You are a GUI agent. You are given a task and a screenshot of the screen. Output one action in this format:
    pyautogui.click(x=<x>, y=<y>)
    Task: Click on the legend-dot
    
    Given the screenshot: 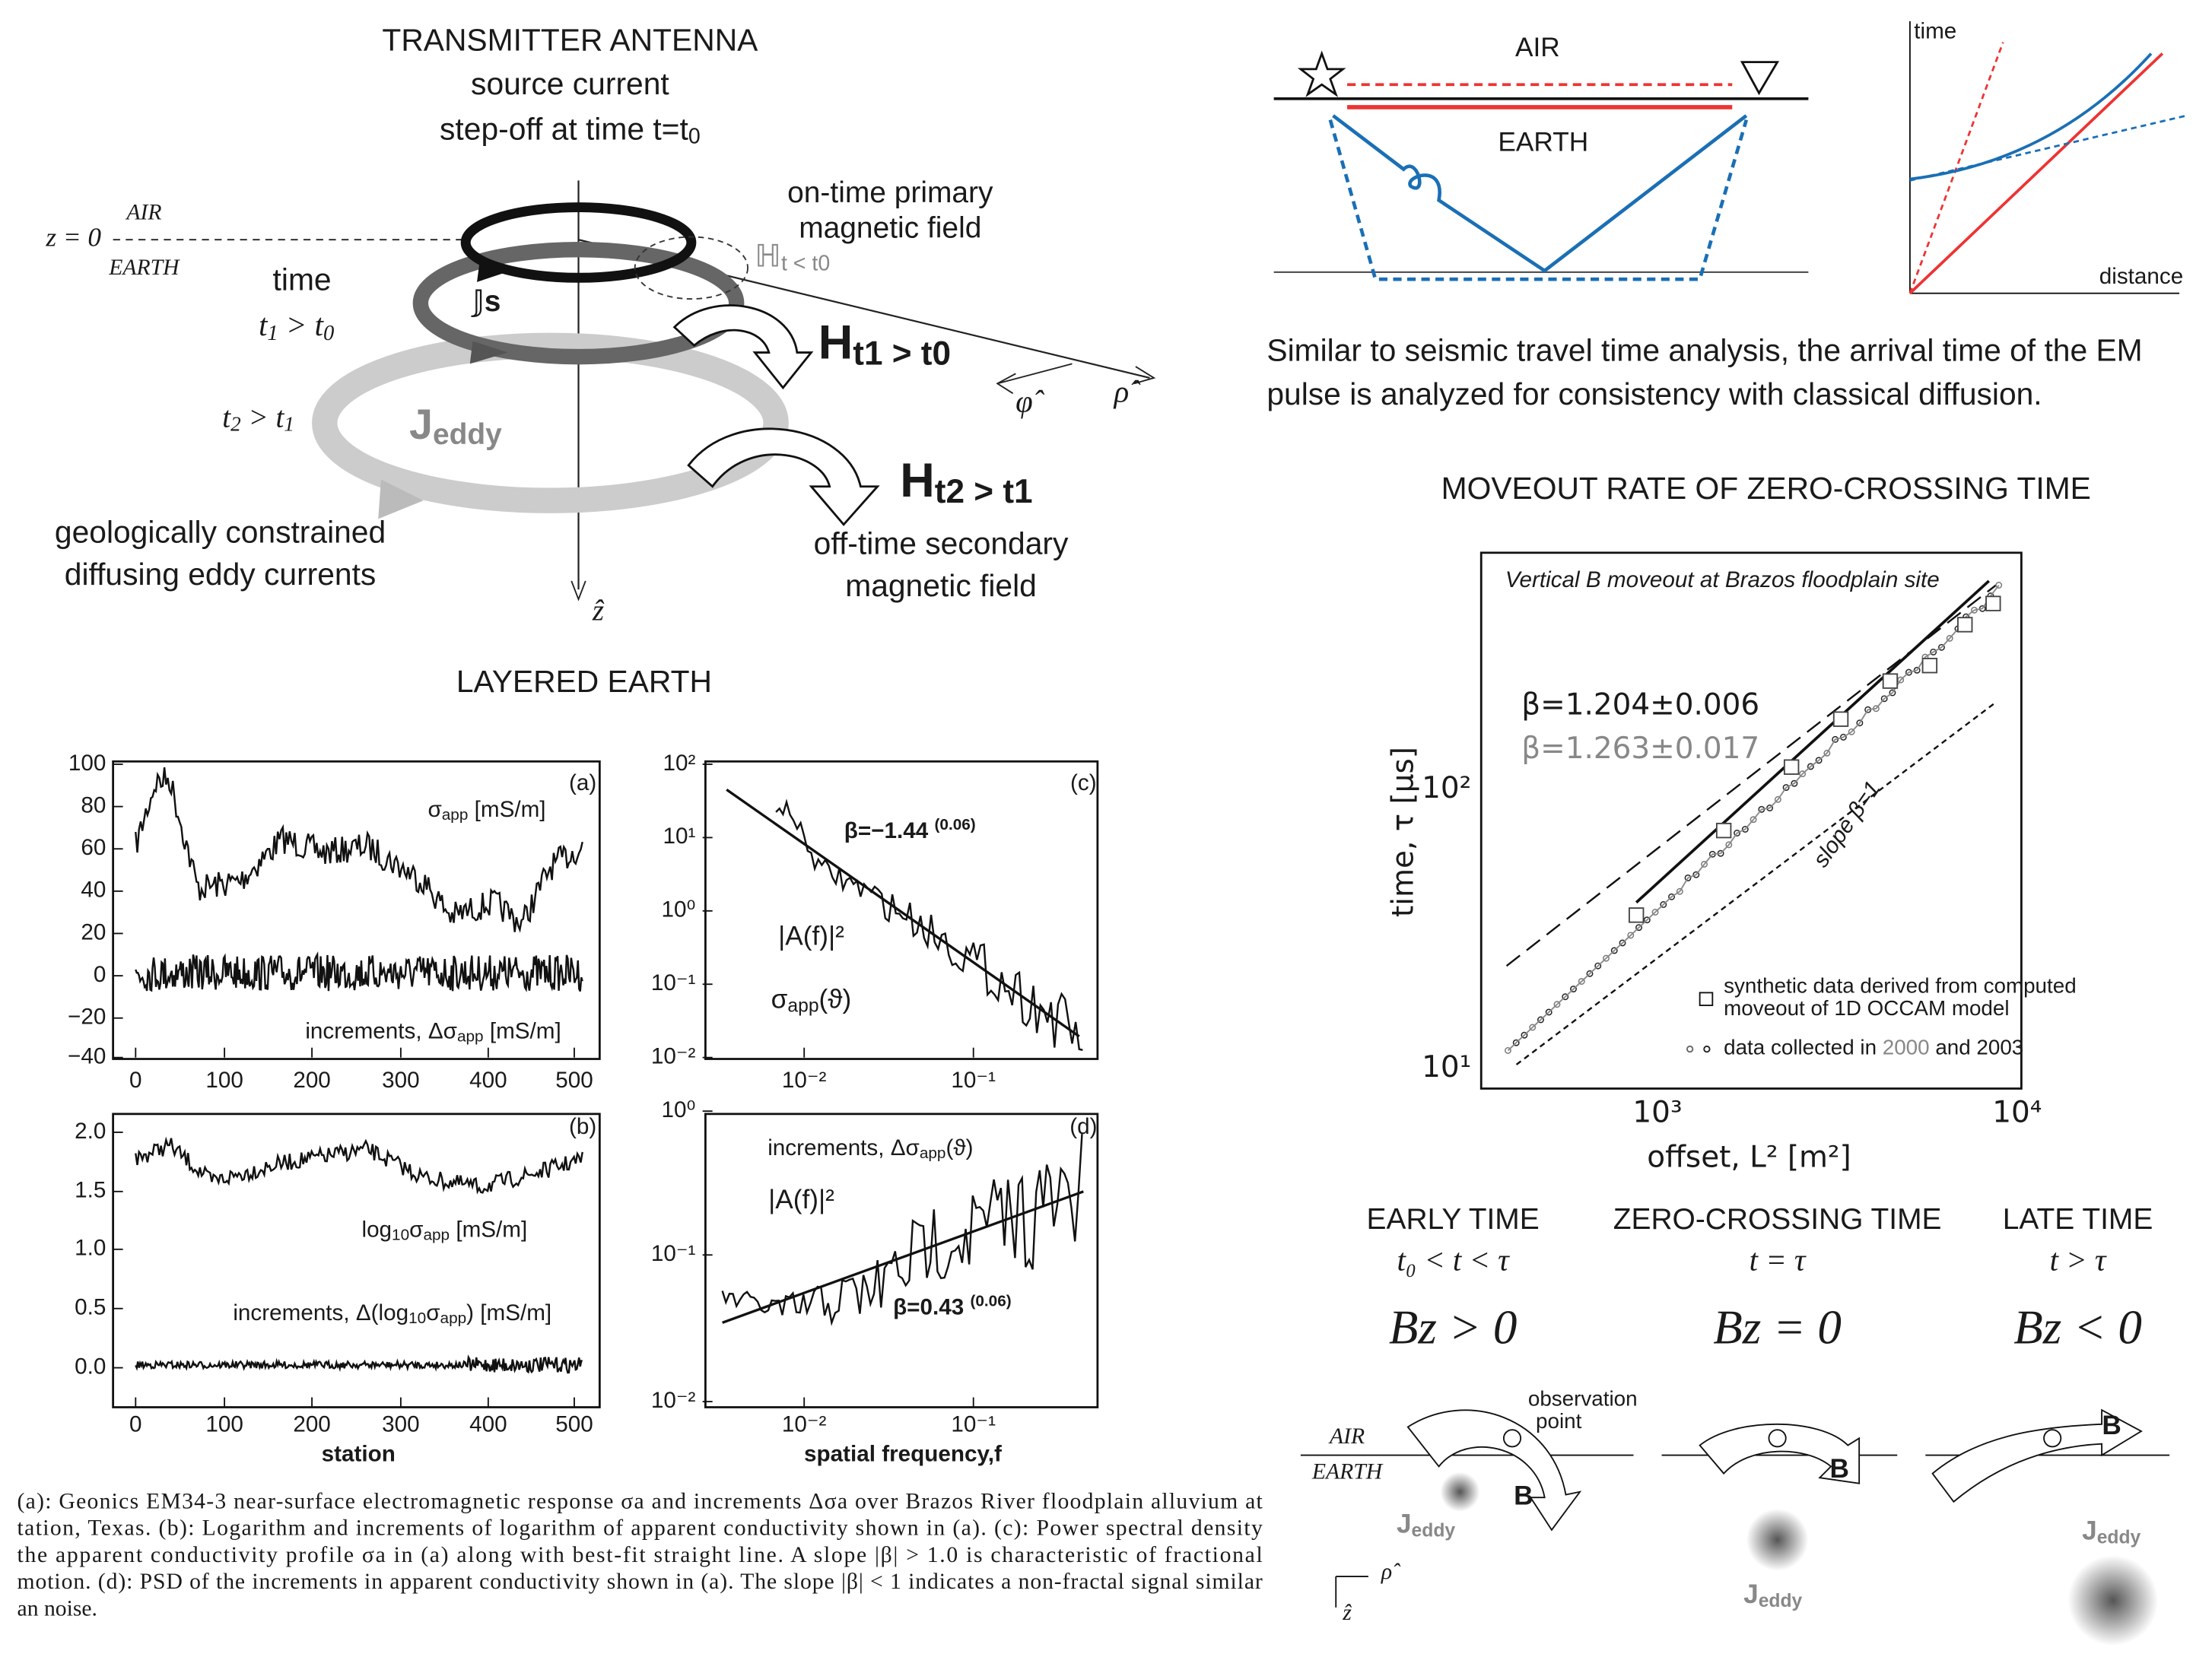 What is the action you would take?
    pyautogui.click(x=1690, y=1049)
    